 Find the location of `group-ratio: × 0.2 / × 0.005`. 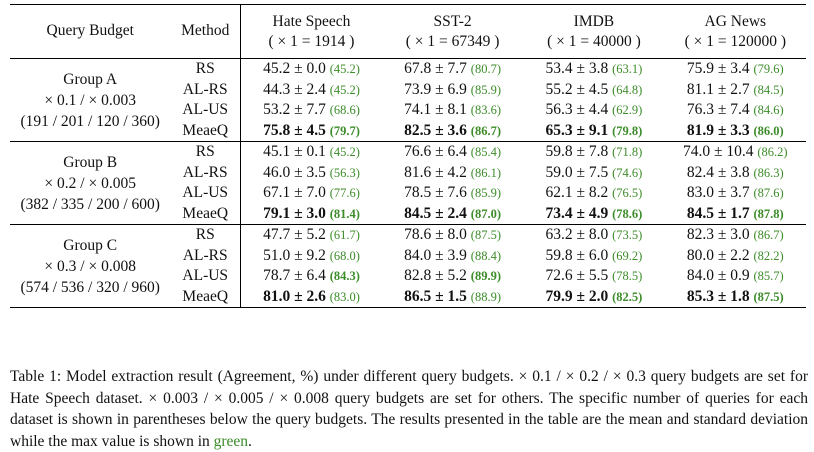

group-ratio: × 0.2 / × 0.005 is located at coordinates (90, 183).